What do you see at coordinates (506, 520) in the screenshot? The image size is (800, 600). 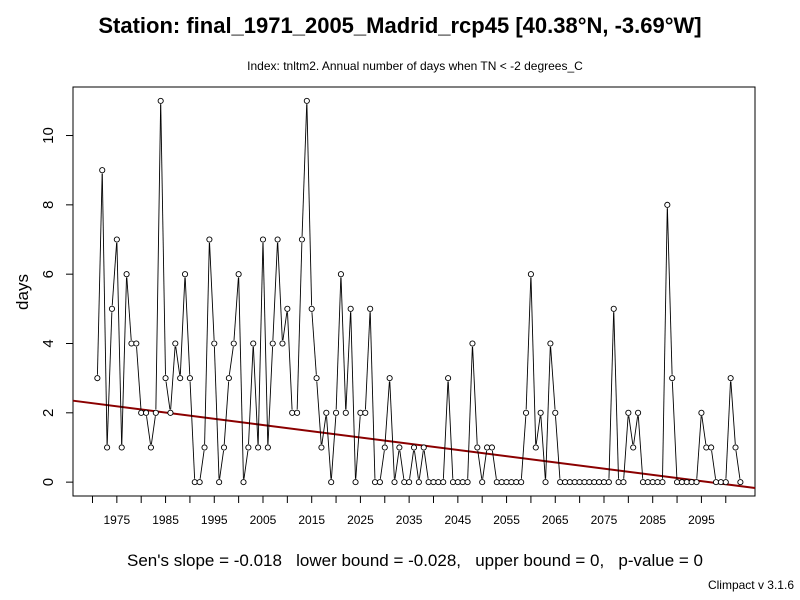 I see `x-tick-label: 2055` at bounding box center [506, 520].